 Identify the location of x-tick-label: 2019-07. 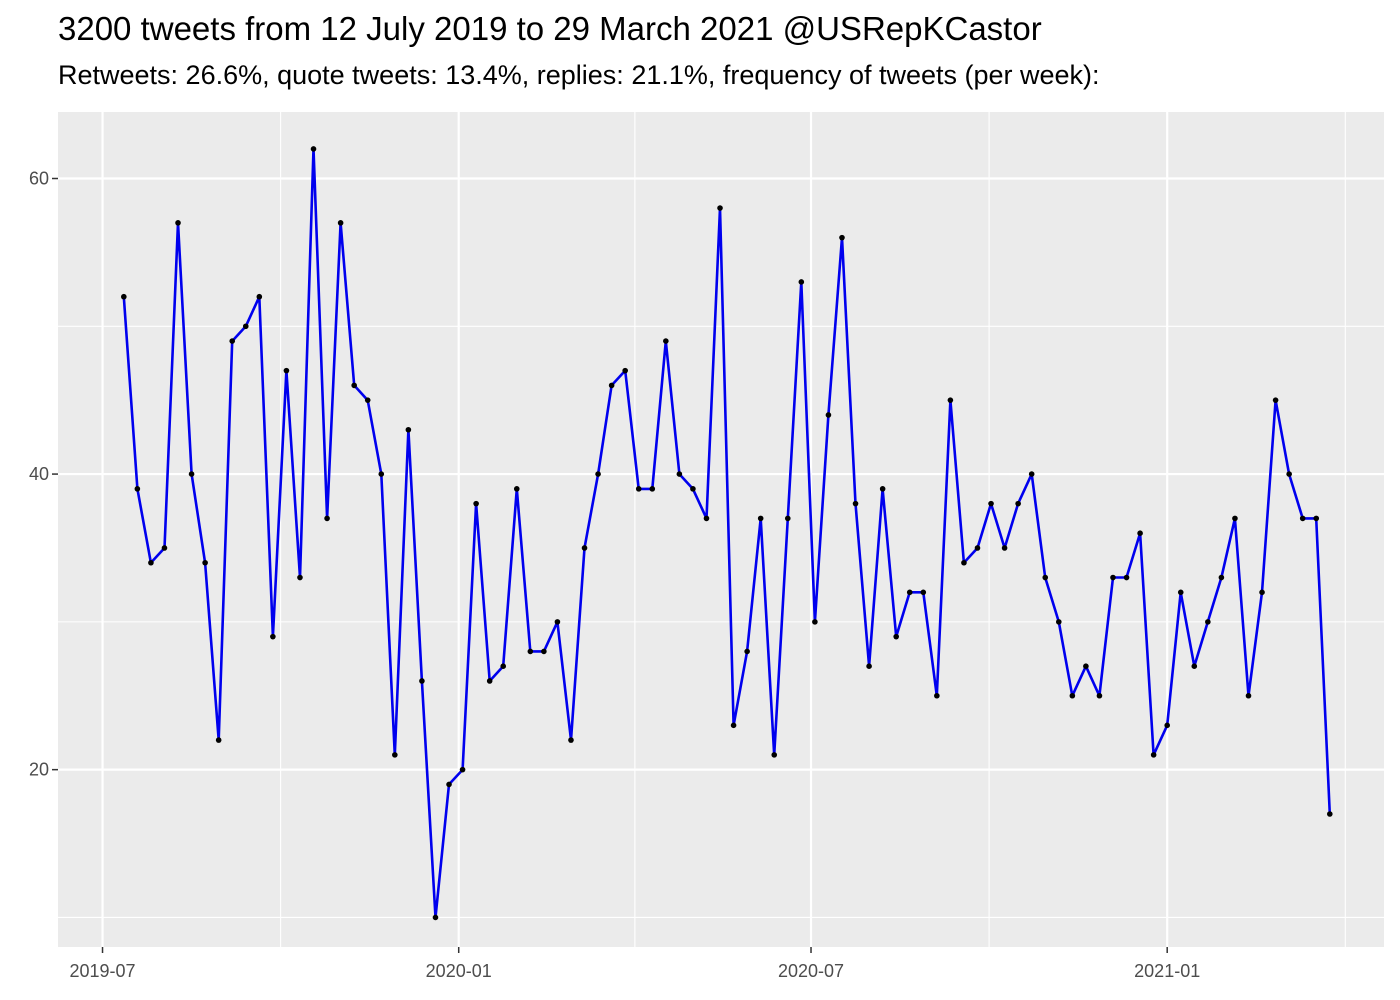
(102, 971).